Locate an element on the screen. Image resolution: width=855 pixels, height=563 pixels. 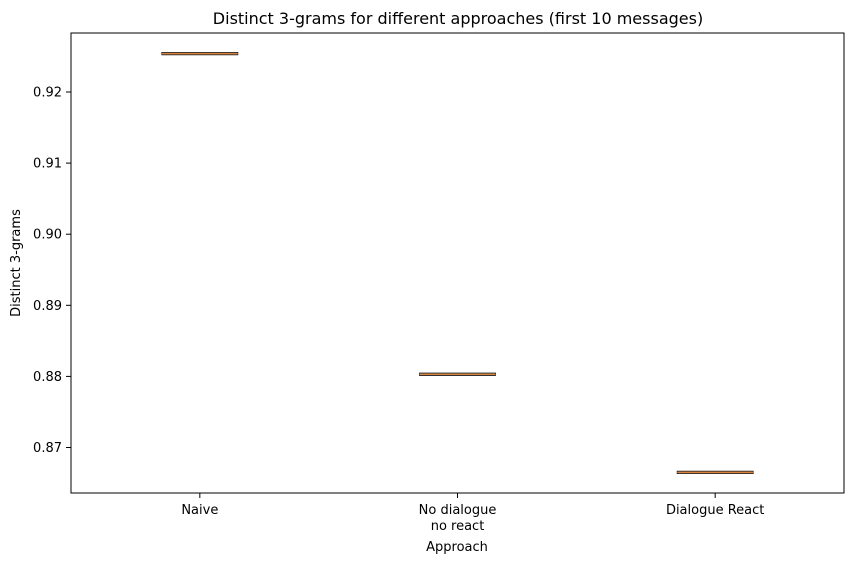
y-tick-label: 0.89 is located at coordinates (47, 306).